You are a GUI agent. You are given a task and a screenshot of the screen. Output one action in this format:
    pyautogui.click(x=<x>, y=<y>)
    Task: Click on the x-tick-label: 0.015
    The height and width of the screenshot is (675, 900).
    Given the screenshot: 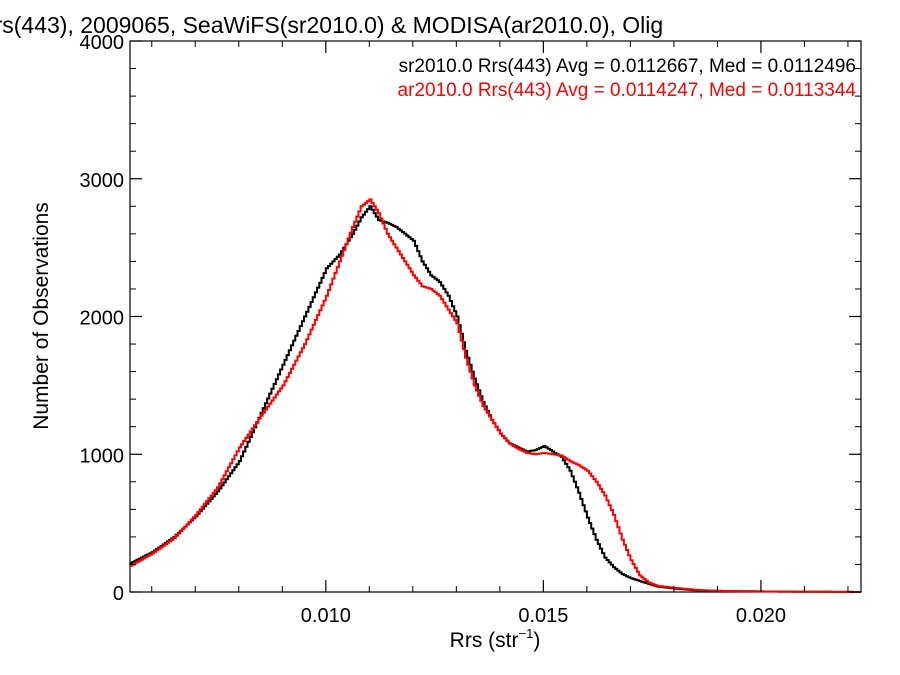 What is the action you would take?
    pyautogui.click(x=543, y=616)
    